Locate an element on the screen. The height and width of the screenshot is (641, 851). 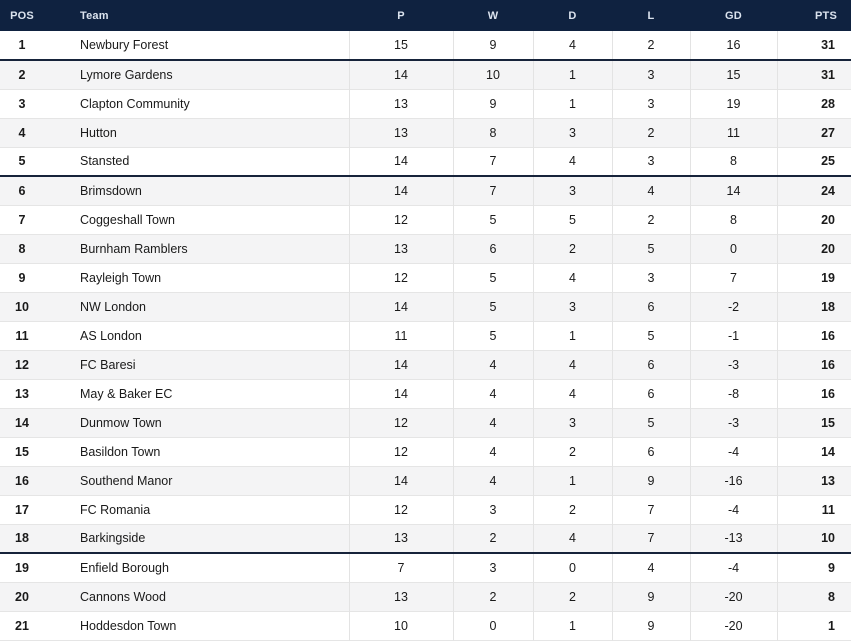
table-row: 8 Burnham Ramblers 13 6 2 5 0 20 is located at coordinates (425, 248).